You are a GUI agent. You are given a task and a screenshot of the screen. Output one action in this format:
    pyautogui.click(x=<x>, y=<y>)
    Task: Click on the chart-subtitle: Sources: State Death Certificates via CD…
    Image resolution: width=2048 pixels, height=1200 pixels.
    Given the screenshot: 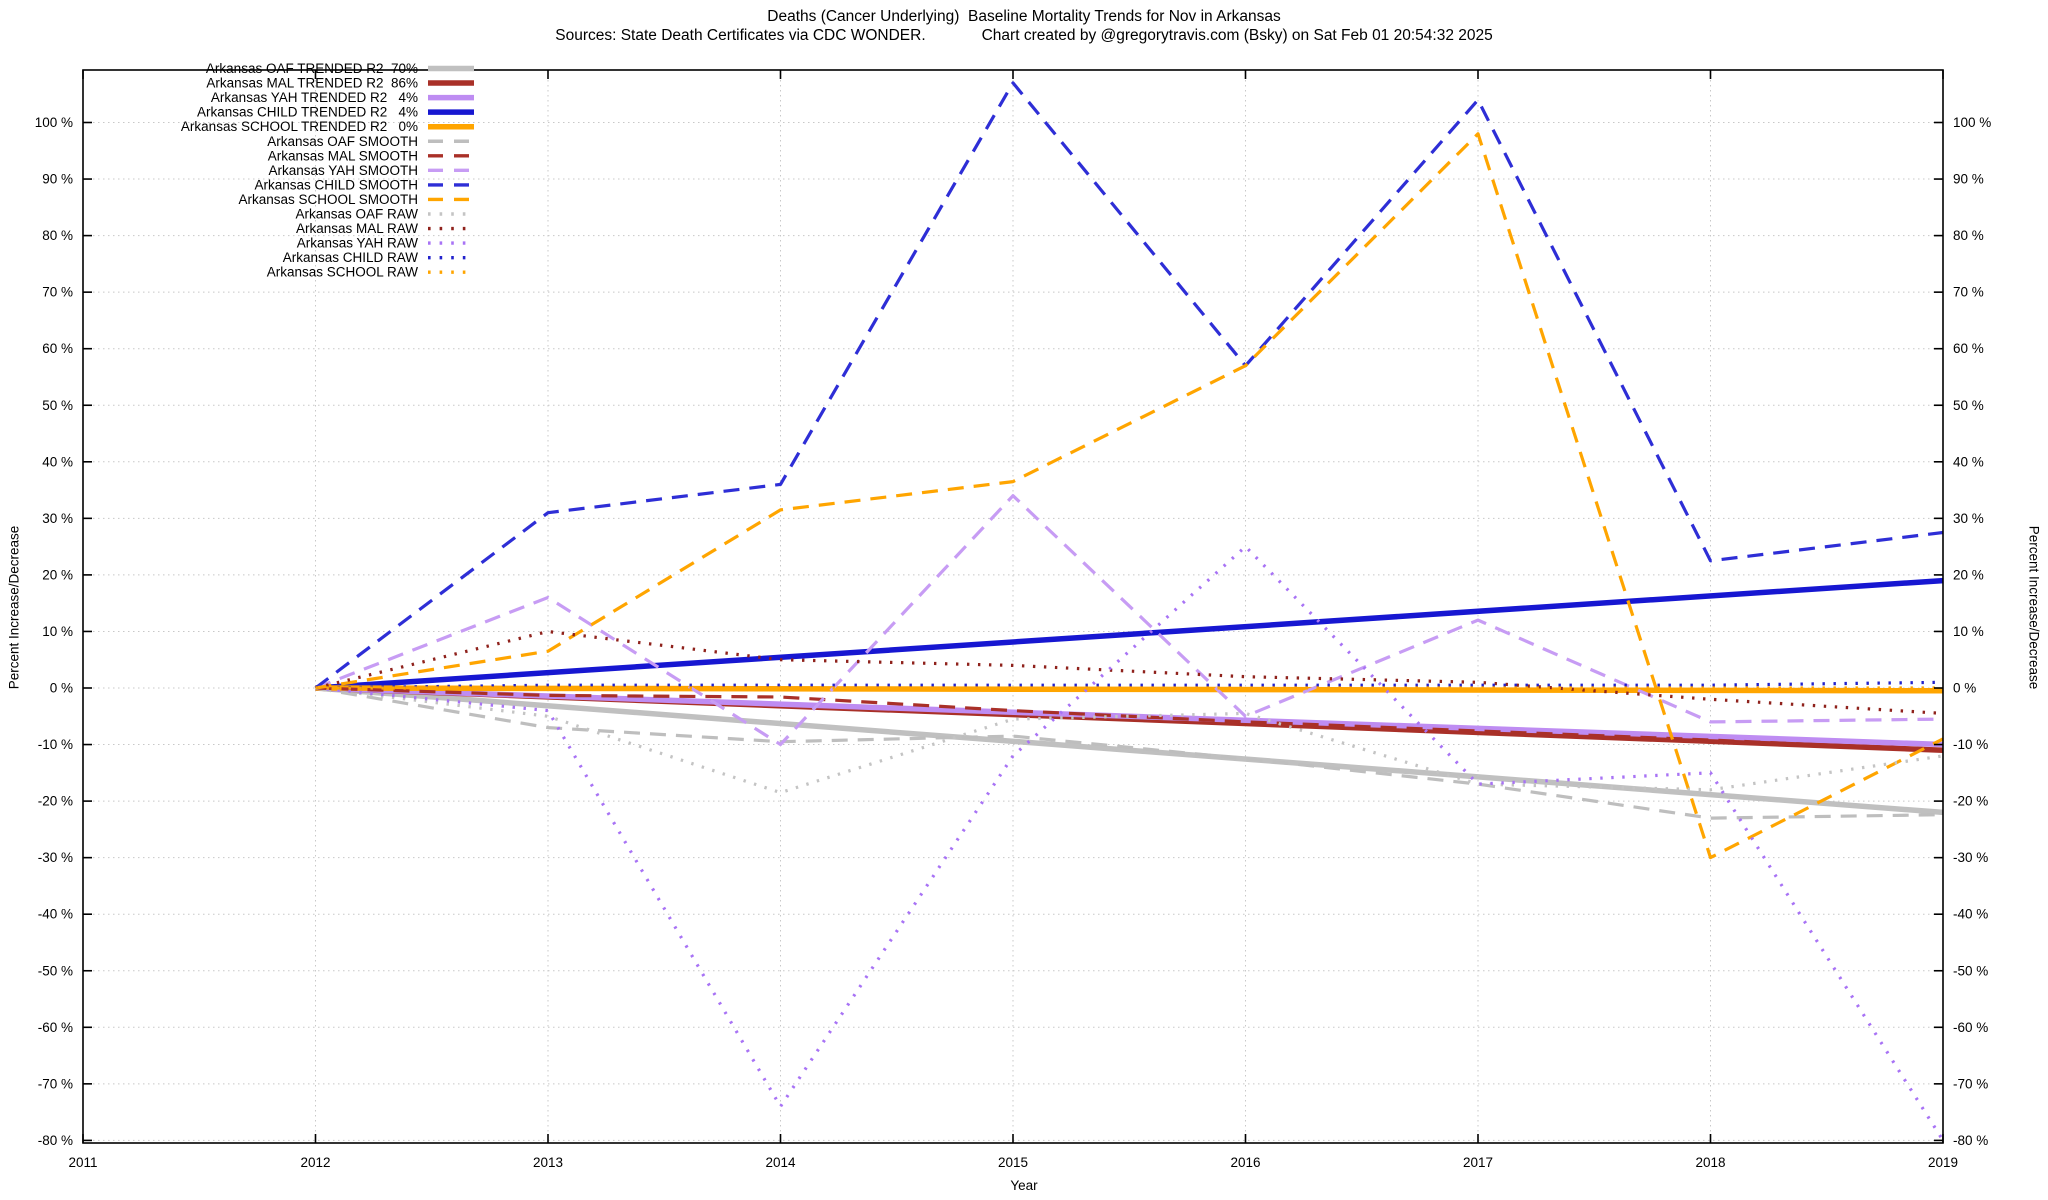 What is the action you would take?
    pyautogui.click(x=1024, y=35)
    